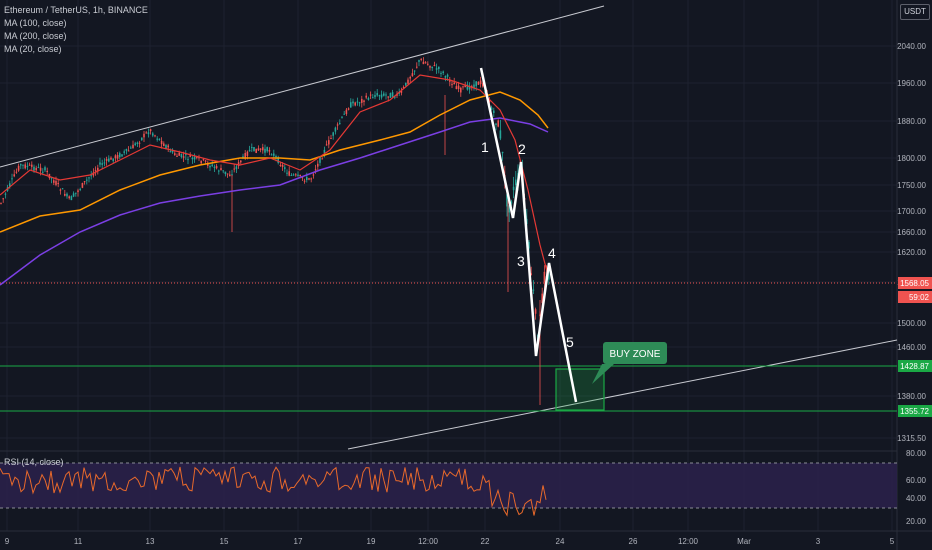 This screenshot has width=932, height=550. I want to click on price-tick: 1315.50, so click(911, 438).